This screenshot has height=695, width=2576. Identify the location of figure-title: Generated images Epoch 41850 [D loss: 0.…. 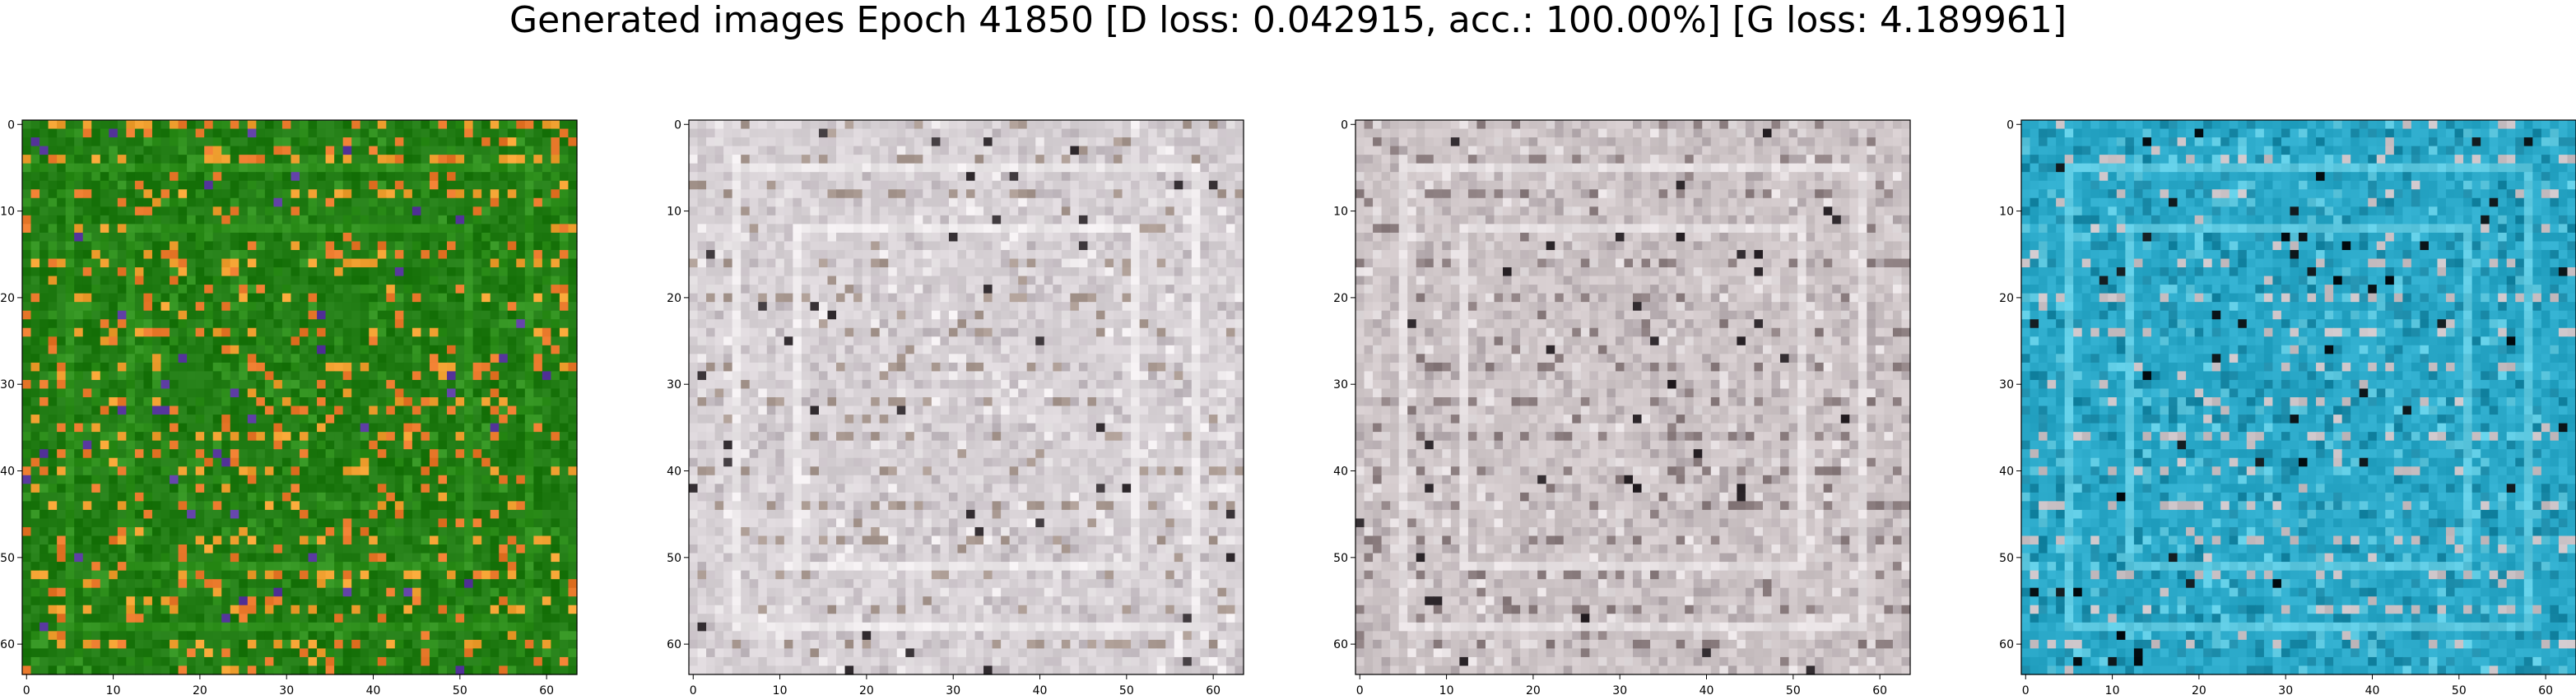
(1288, 20).